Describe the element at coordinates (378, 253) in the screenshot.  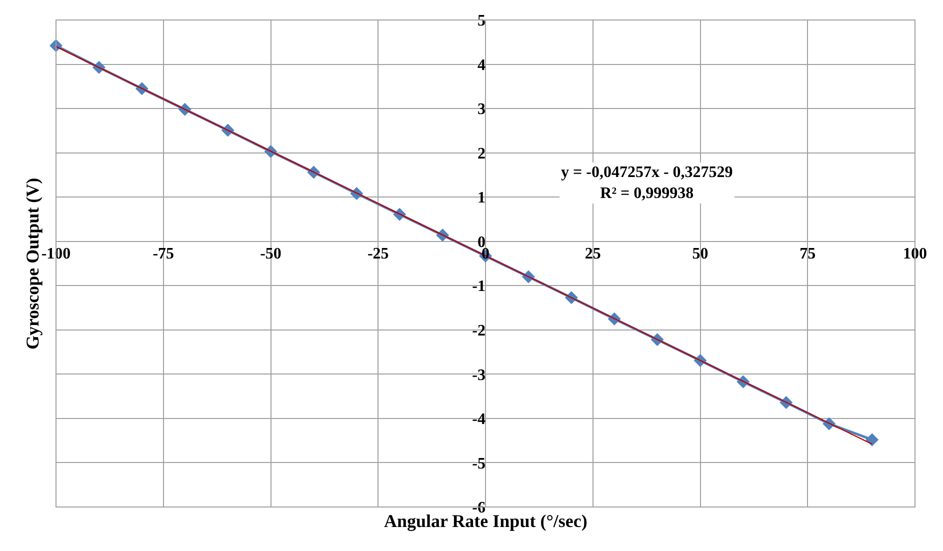
I see `x-tick-label: -25` at that location.